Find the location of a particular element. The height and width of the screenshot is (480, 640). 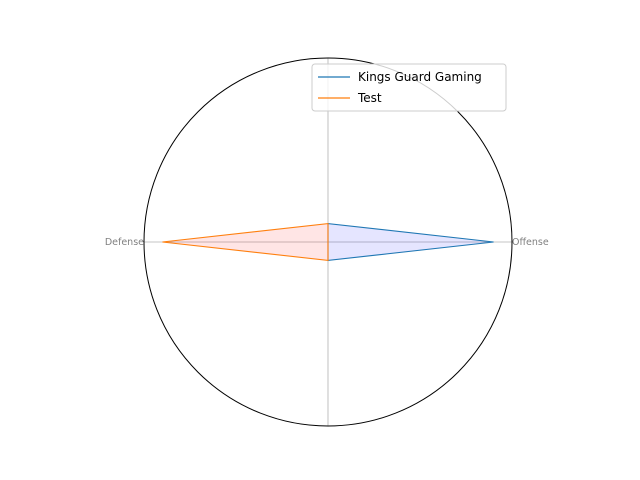

series-layer is located at coordinates (328, 242).